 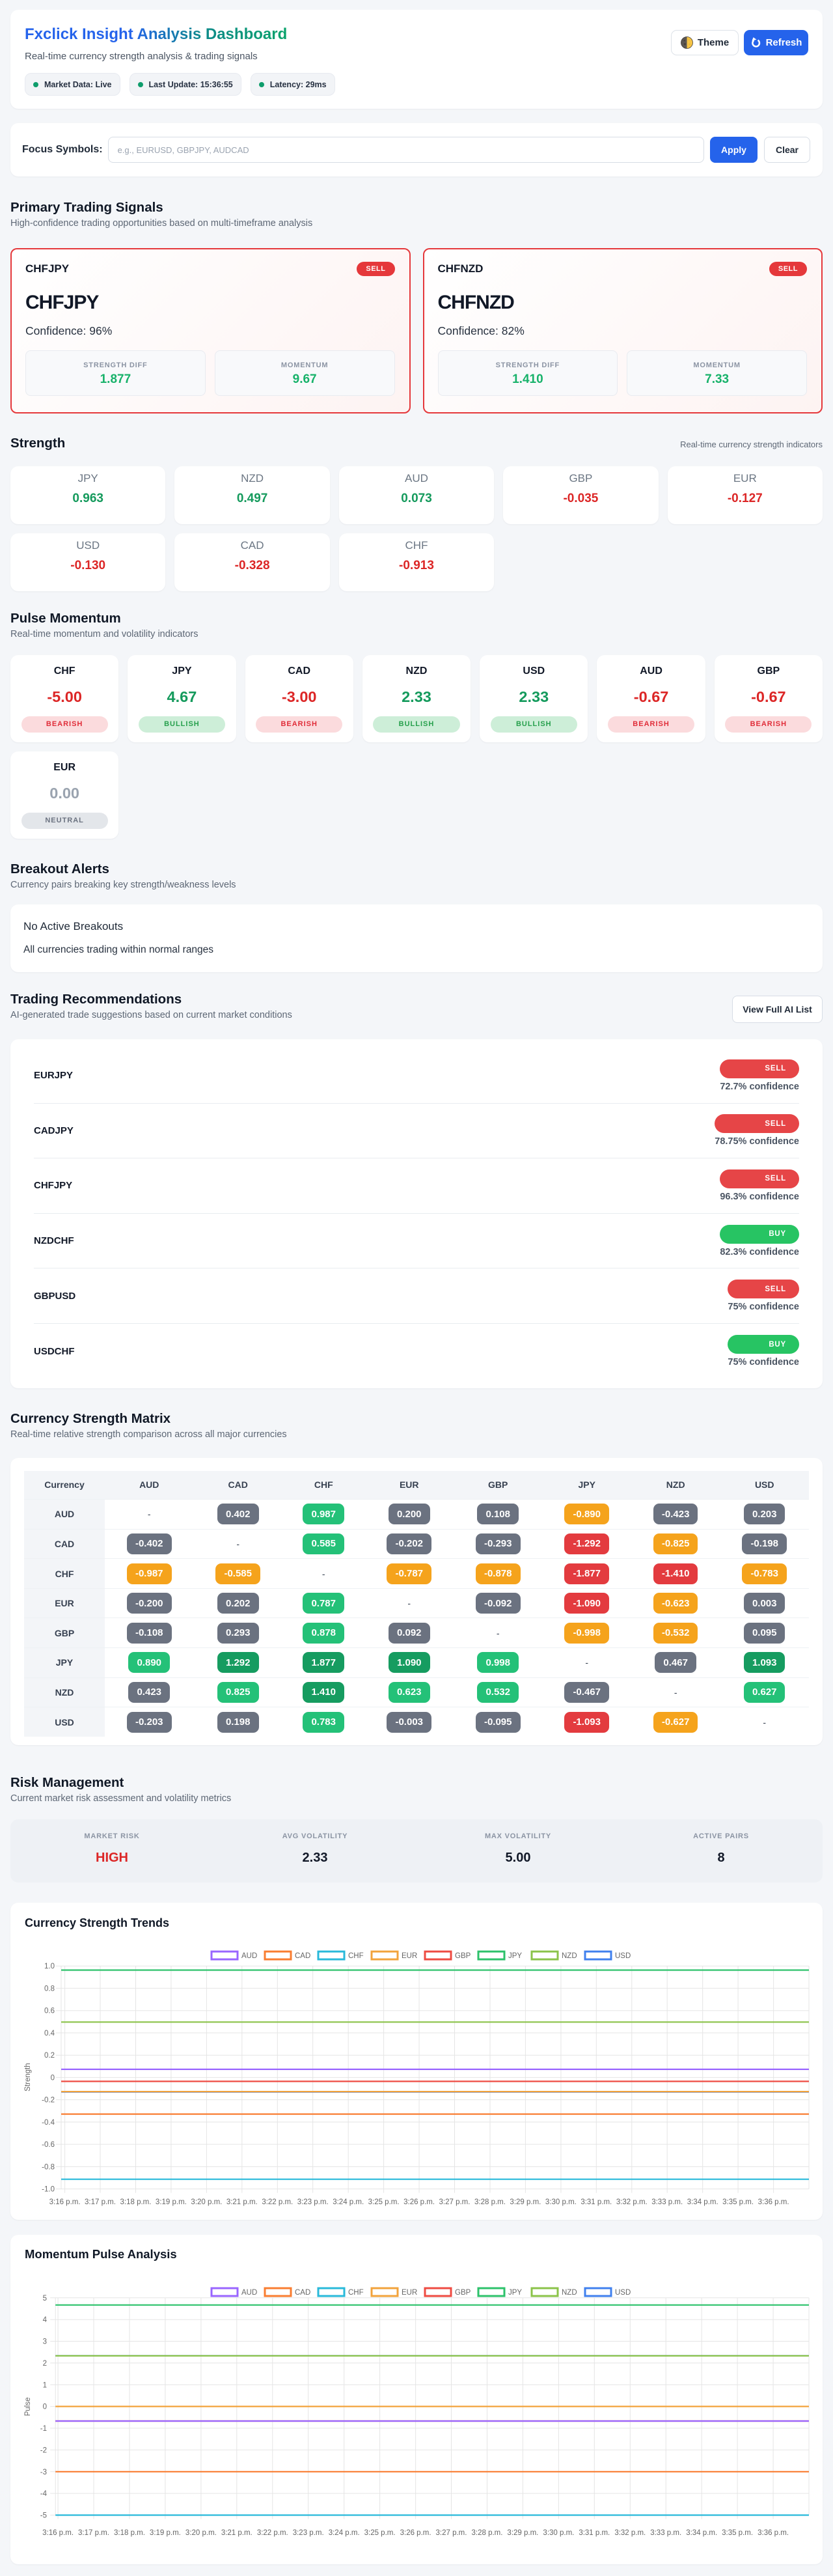 I want to click on svg-text: 2, so click(x=45, y=2364).